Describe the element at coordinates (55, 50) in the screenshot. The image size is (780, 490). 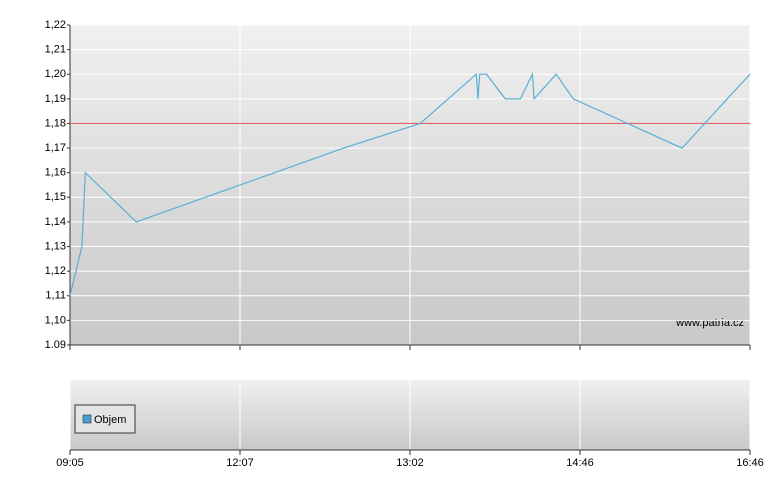
I see `y-tick-label: 1,21` at that location.